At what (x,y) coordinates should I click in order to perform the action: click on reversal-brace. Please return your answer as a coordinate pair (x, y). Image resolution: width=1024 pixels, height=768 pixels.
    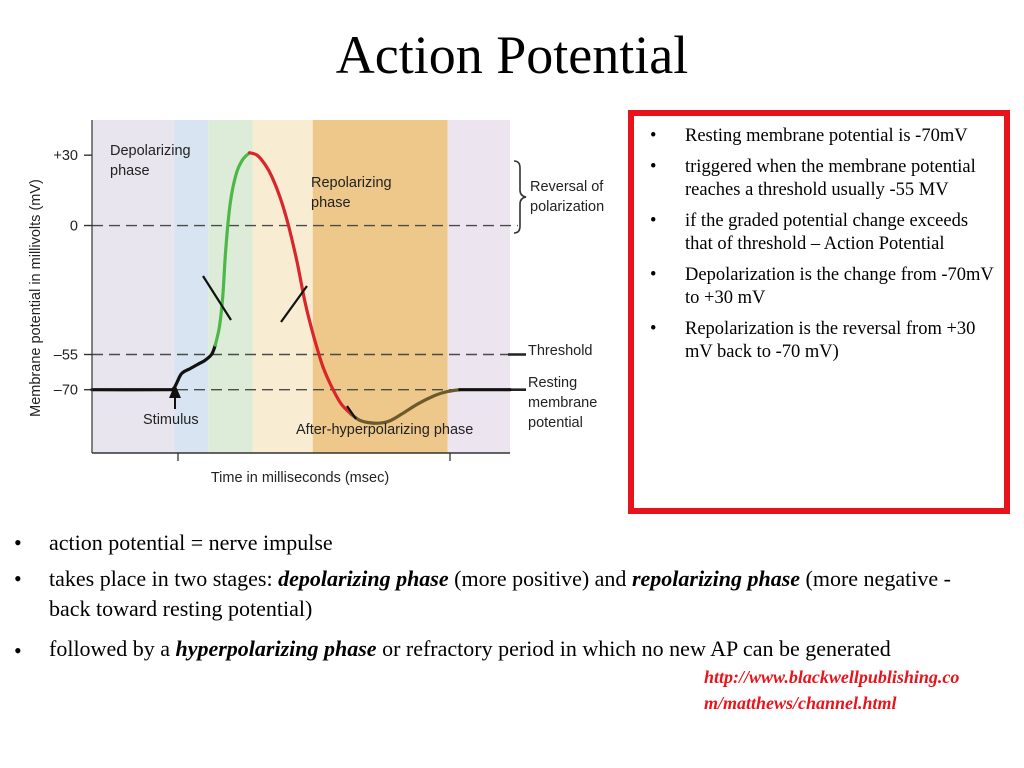
    Looking at the image, I should click on (520, 197).